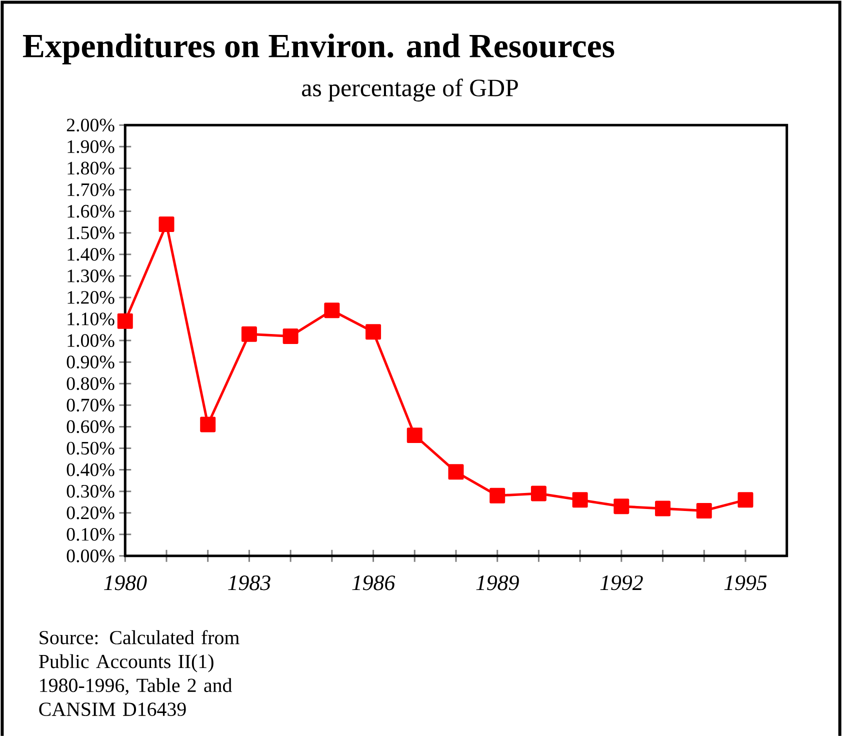 The image size is (842, 736). Describe the element at coordinates (91, 275) in the screenshot. I see `y-tick-label: 1.30%` at that location.